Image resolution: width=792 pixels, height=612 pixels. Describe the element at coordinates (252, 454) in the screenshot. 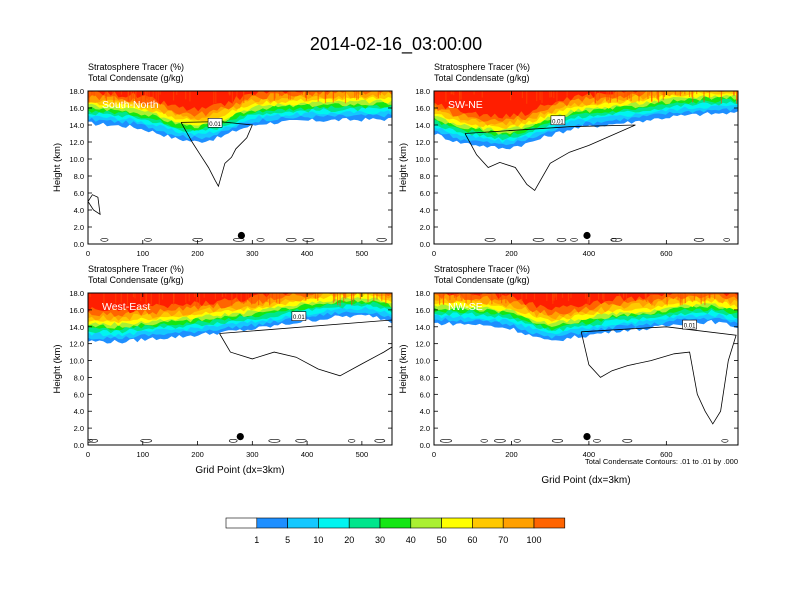

I see `x-tick-label: 300` at that location.